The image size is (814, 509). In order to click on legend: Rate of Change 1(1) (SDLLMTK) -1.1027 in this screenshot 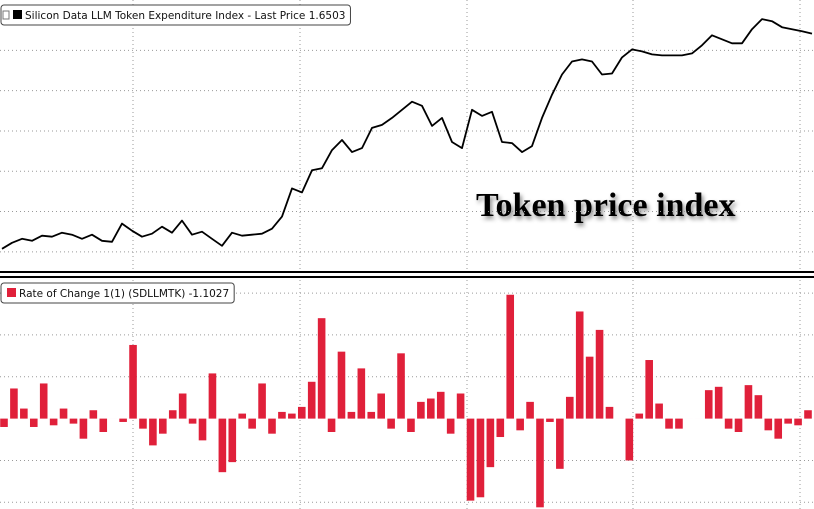, I will do `click(117, 293)`.